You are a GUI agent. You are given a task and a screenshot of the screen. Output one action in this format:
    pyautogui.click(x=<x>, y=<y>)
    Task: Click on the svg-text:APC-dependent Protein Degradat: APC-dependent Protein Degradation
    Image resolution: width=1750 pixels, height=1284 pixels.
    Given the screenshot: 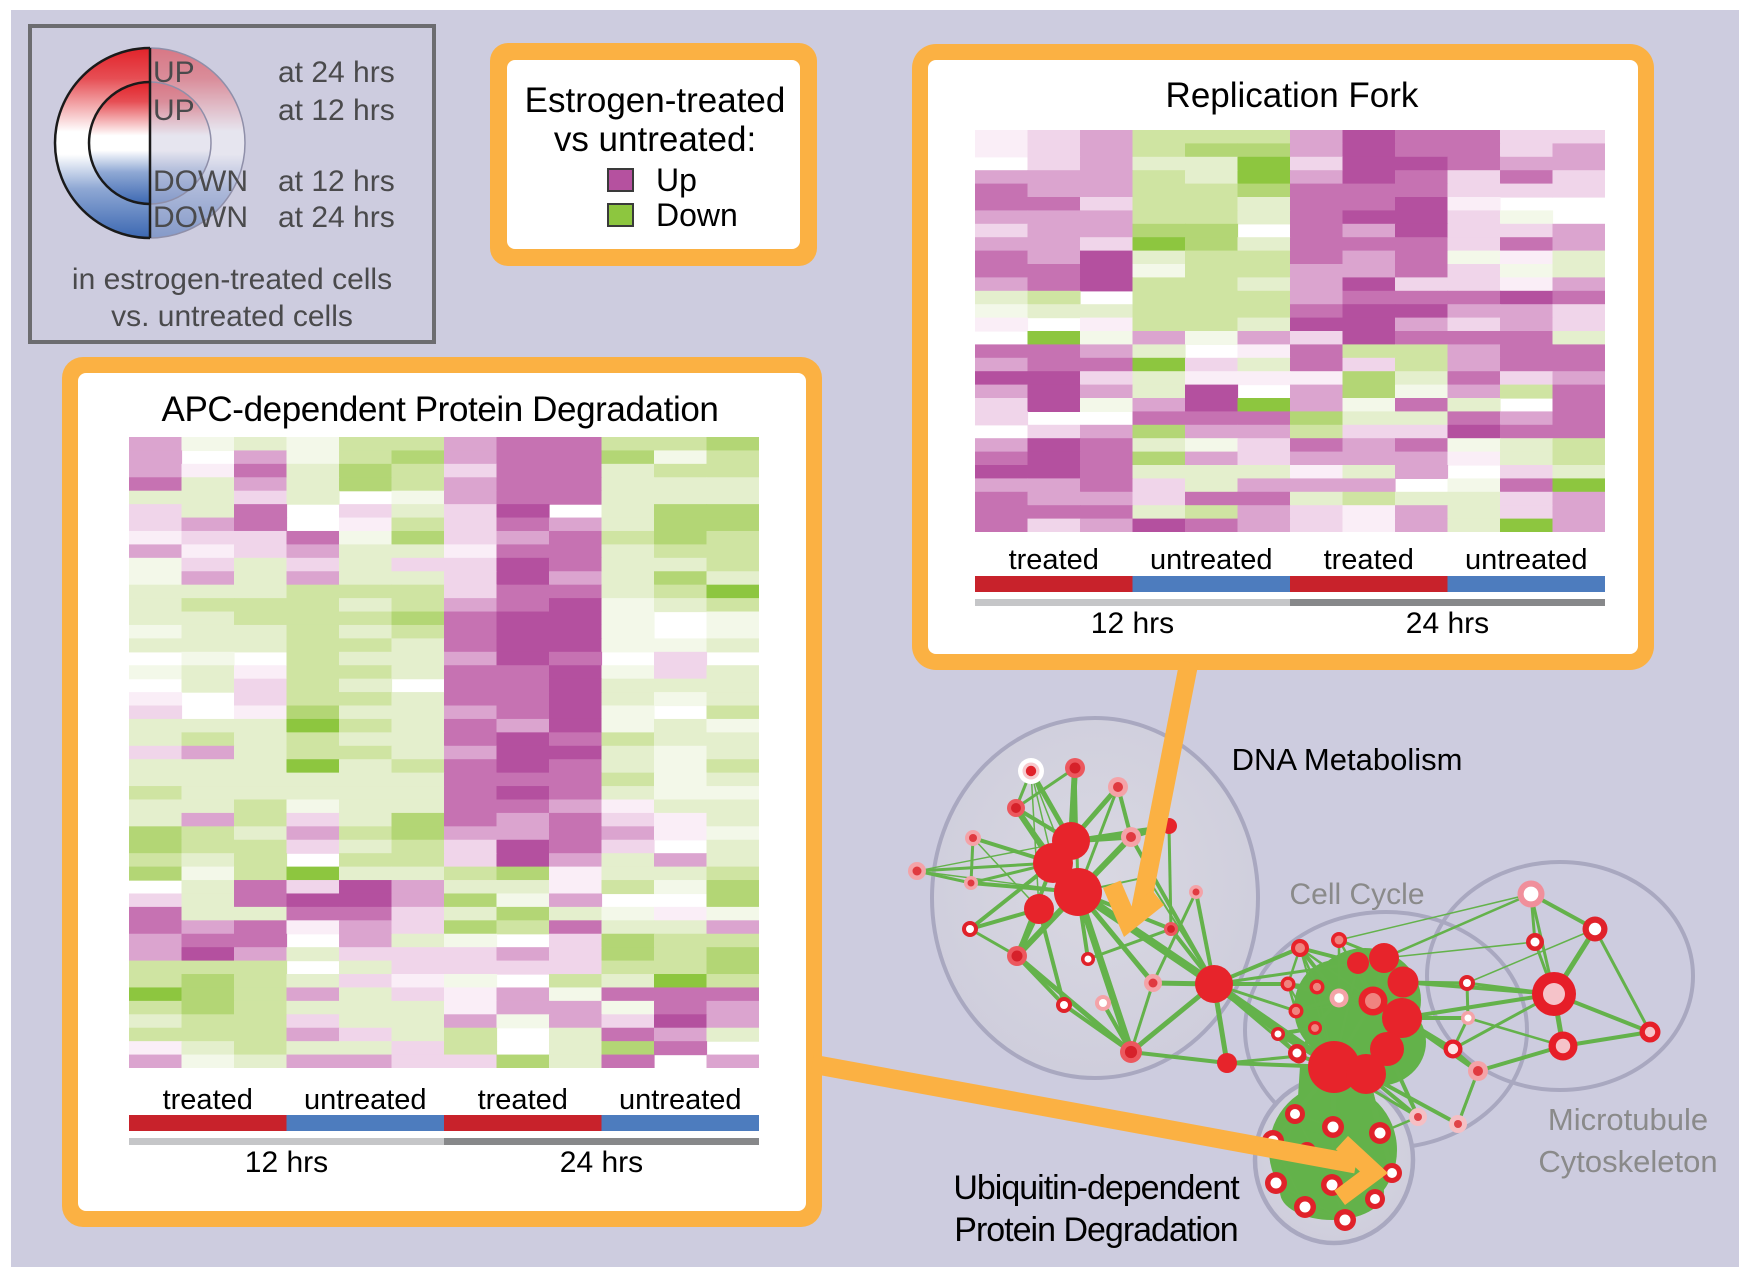 What is the action you would take?
    pyautogui.click(x=440, y=409)
    